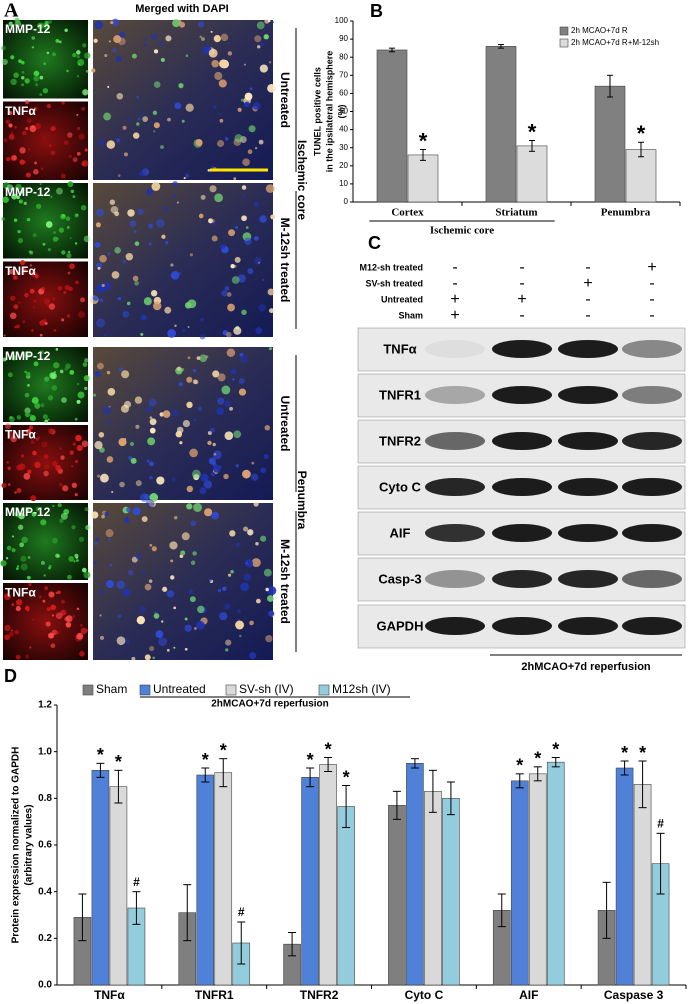  Describe the element at coordinates (28, 356) in the screenshot. I see `channel-label: MMP-12` at that location.